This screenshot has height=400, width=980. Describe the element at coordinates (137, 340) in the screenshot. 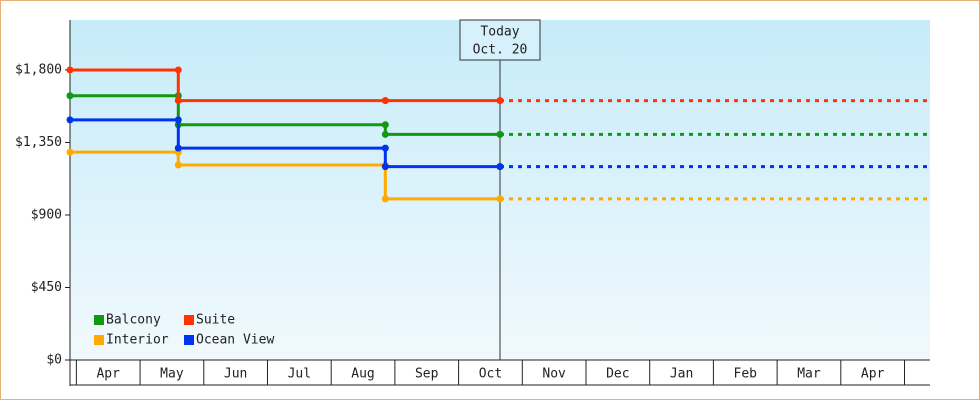

I see `legend-label: Interior` at that location.